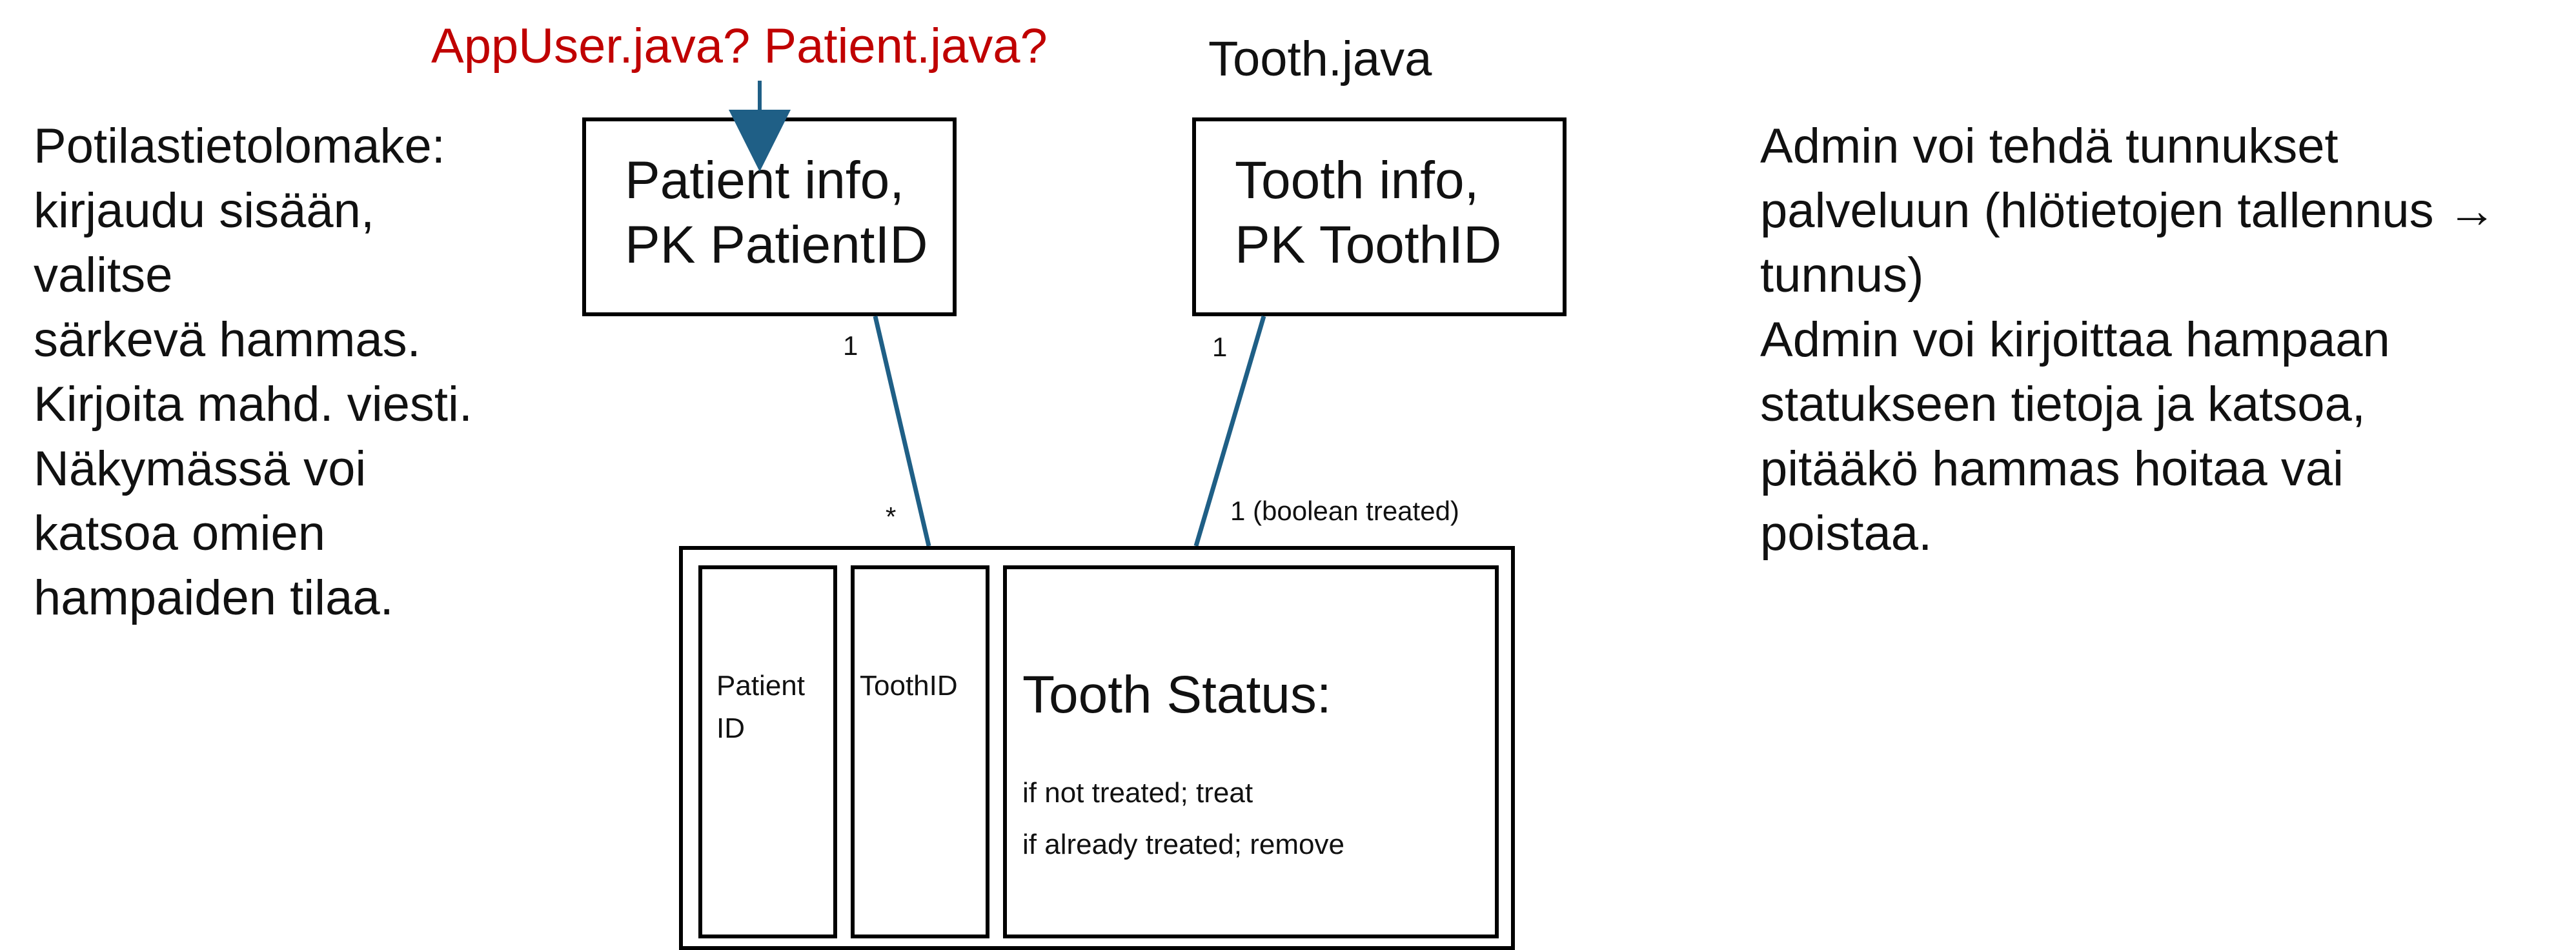  I want to click on right-note-line: statukseen tietoja ja katsoa,, so click(2063, 404).